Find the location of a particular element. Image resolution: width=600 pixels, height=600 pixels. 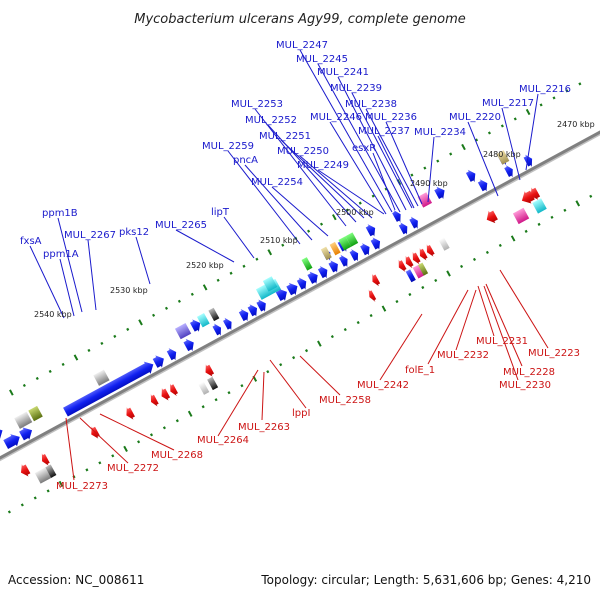

gene-label-reverse: MUL_2268 is located at coordinates (177, 455).